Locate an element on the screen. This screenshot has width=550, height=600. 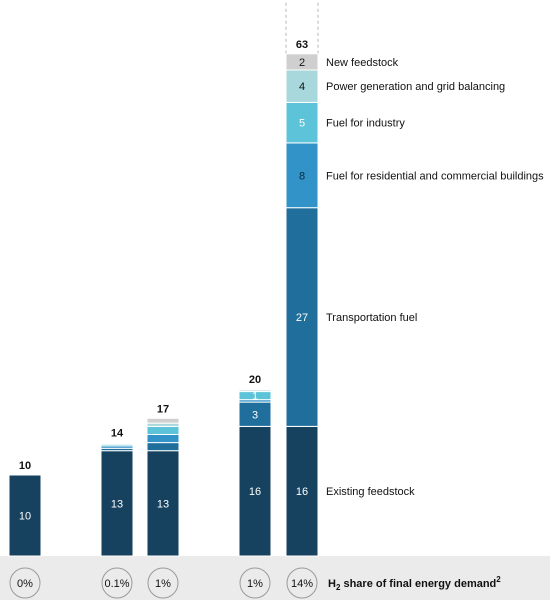
share-value-label: 14% is located at coordinates (302, 584).